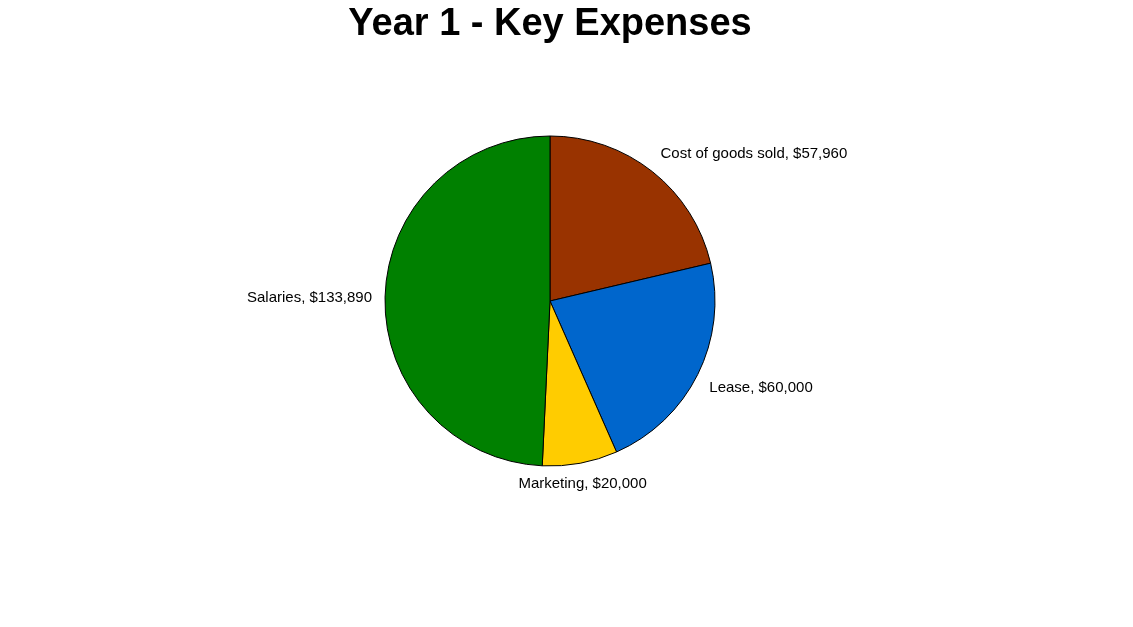 Image resolution: width=1133 pixels, height=627 pixels. What do you see at coordinates (550, 22) in the screenshot?
I see `chart-title: Year 1 - Key Expenses` at bounding box center [550, 22].